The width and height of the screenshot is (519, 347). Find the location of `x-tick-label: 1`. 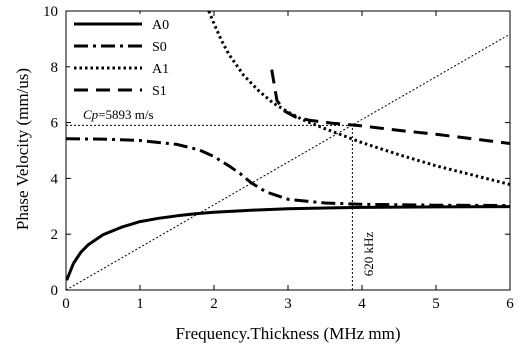

x-tick-label: 1 is located at coordinates (140, 304).